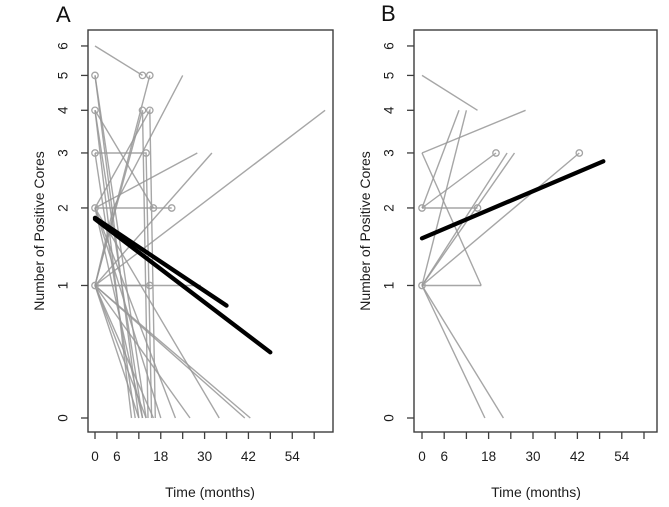 This screenshot has width=669, height=507. Describe the element at coordinates (365, 231) in the screenshot. I see `panel-b-y-axis-title: Number of Positive Cores` at that location.